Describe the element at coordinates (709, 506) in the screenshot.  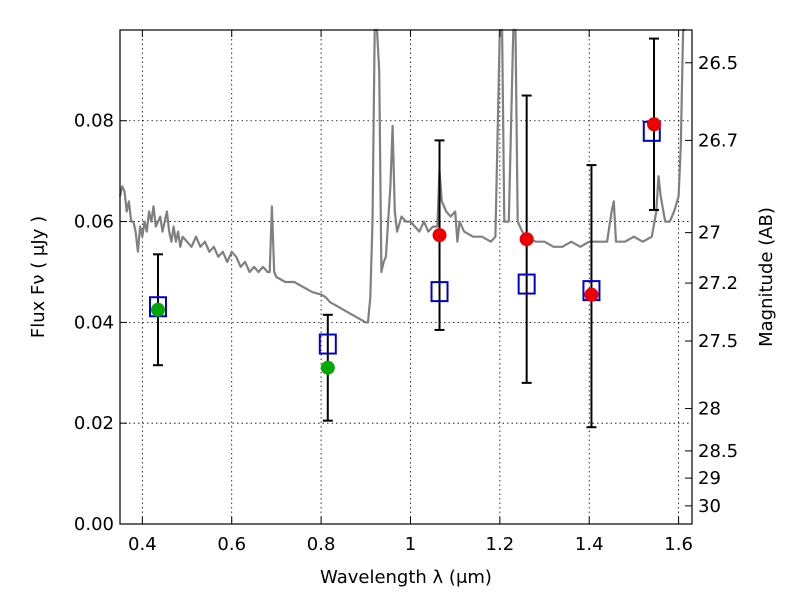
I see `magnitude-tick-label: 30` at that location.